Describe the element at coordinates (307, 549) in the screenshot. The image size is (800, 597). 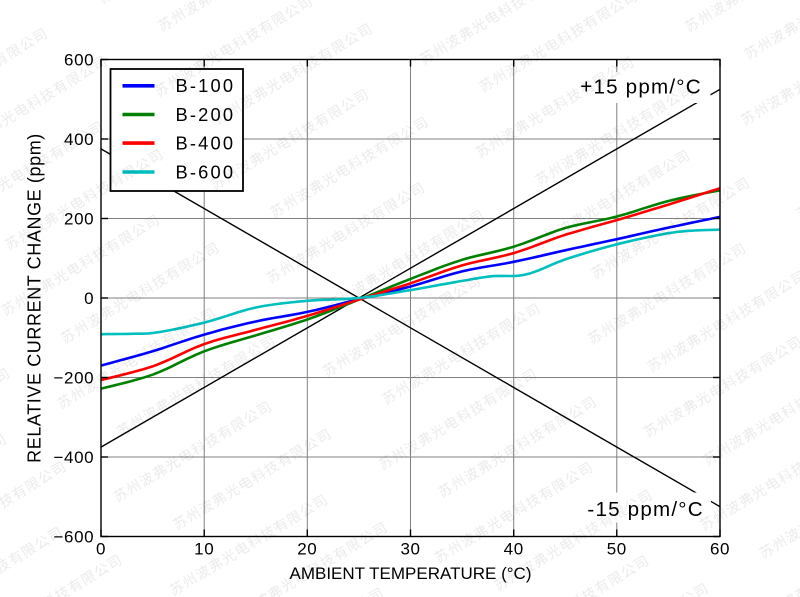
I see `svg-text: 20` at that location.